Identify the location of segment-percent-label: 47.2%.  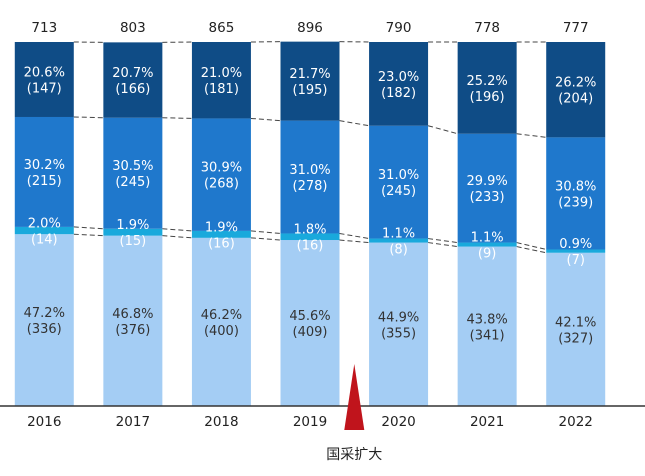
(44, 313).